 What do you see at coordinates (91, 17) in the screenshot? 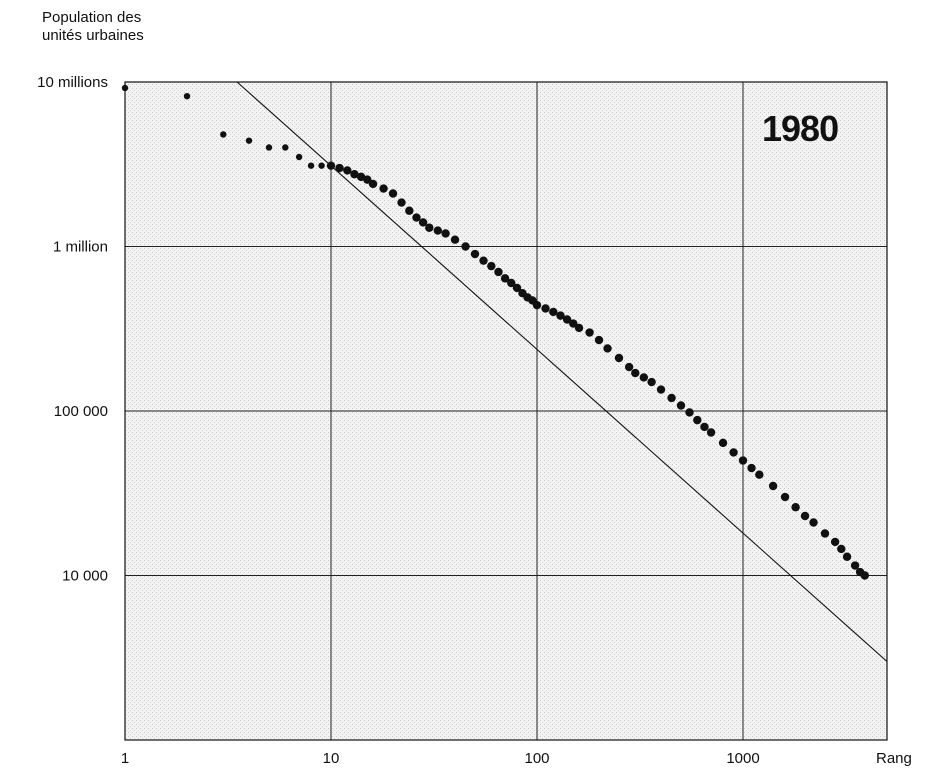
I see `y-axis-title-line1: Population des` at bounding box center [91, 17].